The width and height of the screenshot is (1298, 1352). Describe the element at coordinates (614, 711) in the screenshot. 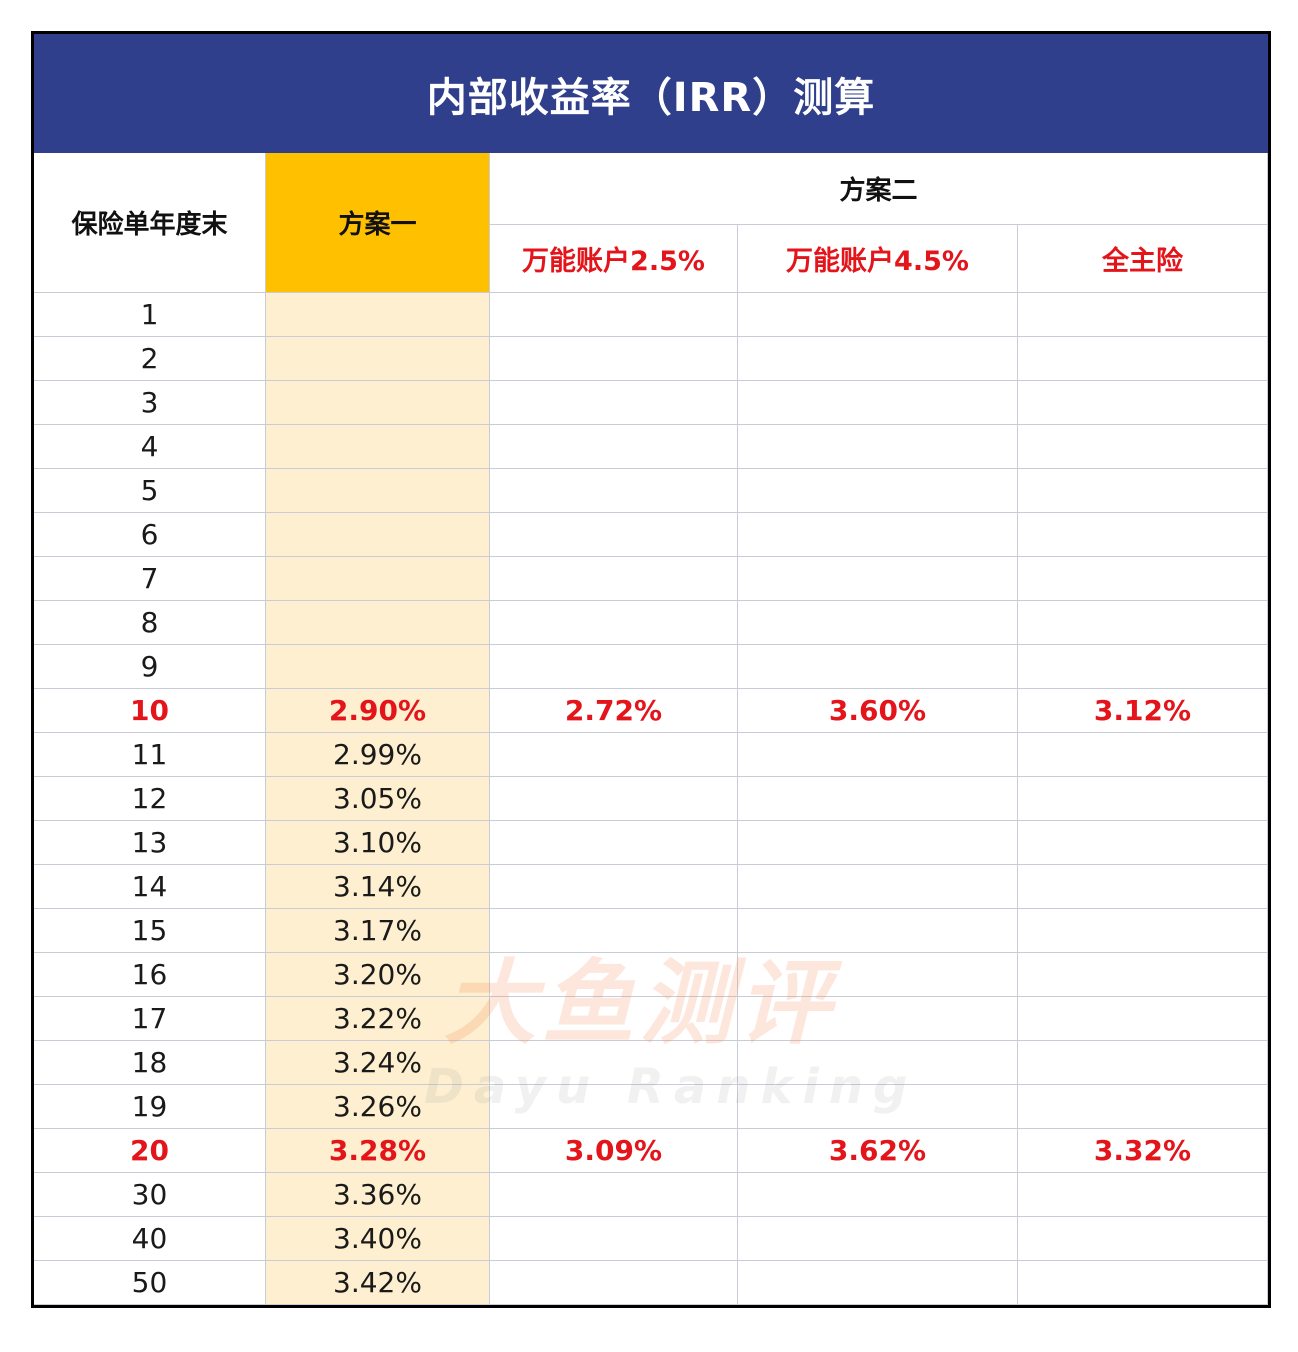

I see `universal-2-5-irr-cell: 2.72%` at that location.